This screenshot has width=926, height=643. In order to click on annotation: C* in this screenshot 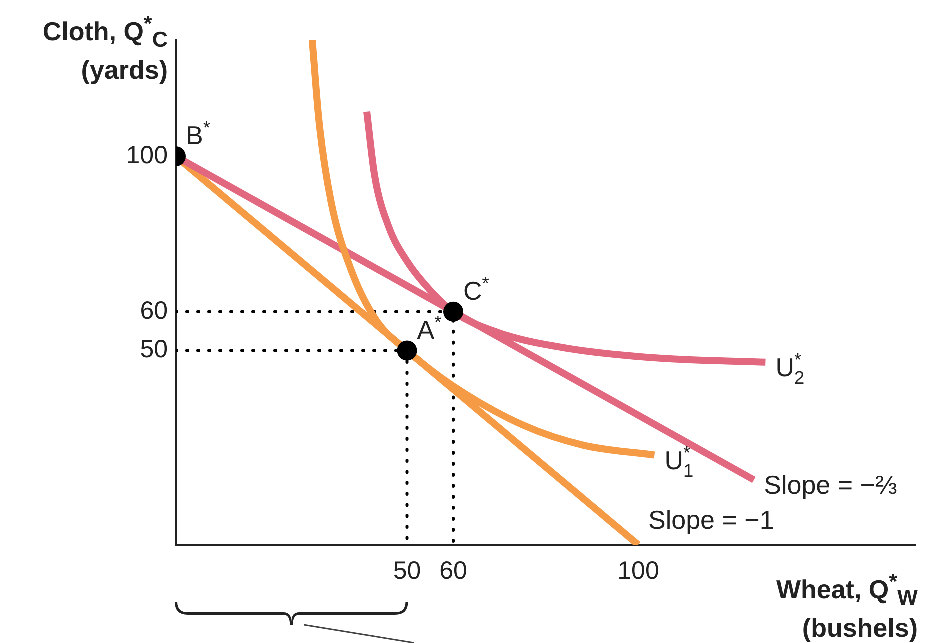, I will do `click(477, 290)`.